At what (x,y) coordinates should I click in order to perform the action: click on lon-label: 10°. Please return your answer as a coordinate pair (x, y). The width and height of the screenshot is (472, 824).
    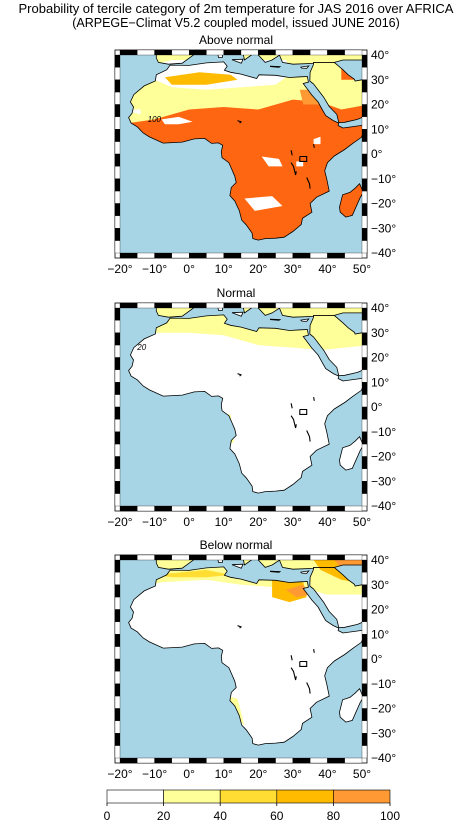
    Looking at the image, I should click on (224, 522).